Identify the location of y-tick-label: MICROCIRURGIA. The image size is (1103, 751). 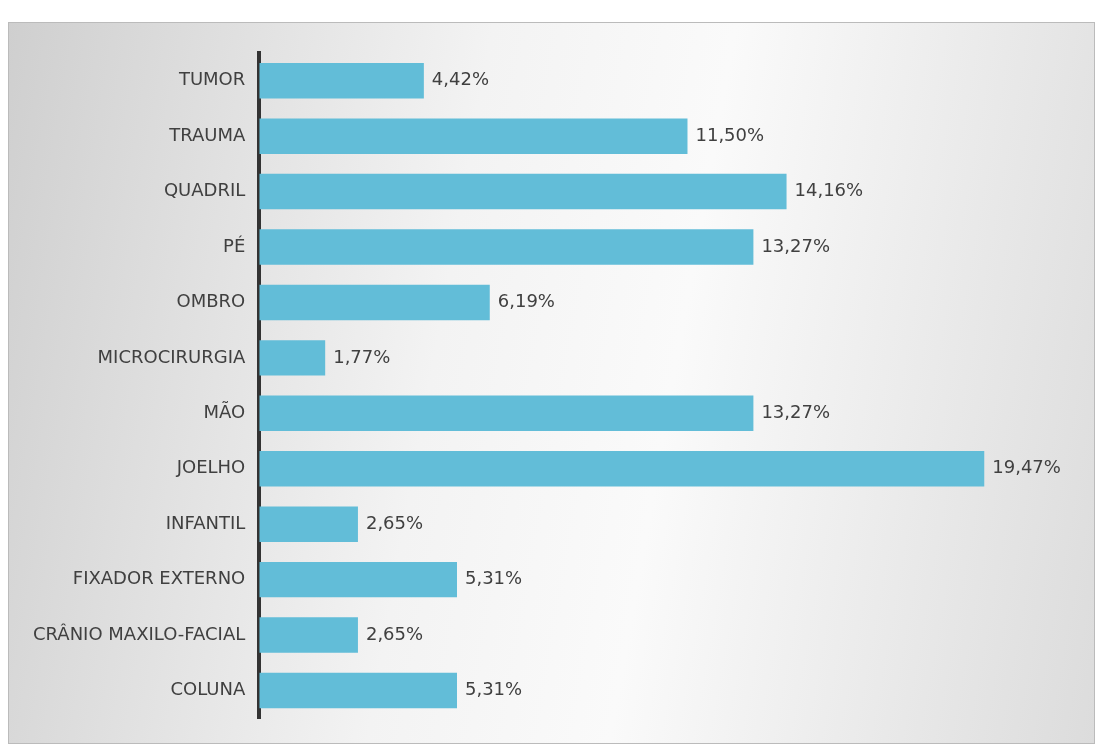
(171, 356).